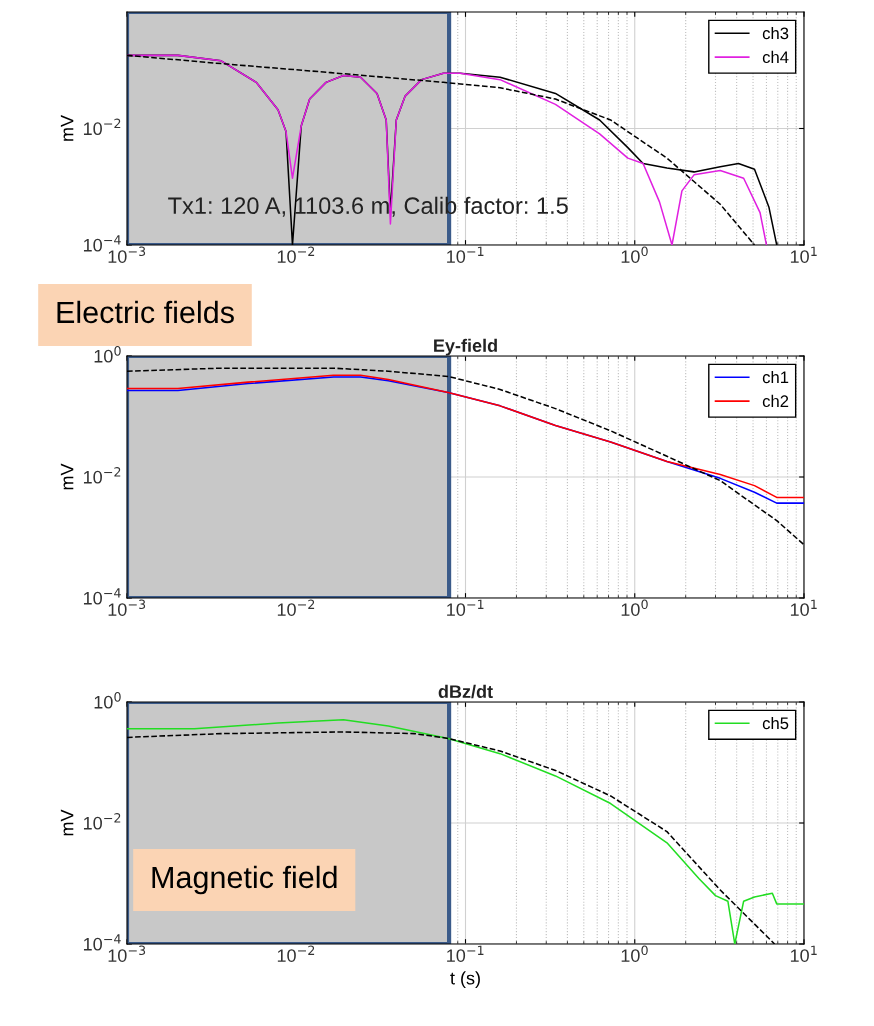 This screenshot has width=874, height=1026. Describe the element at coordinates (244, 880) in the screenshot. I see `annotation: Magnetic field` at that location.